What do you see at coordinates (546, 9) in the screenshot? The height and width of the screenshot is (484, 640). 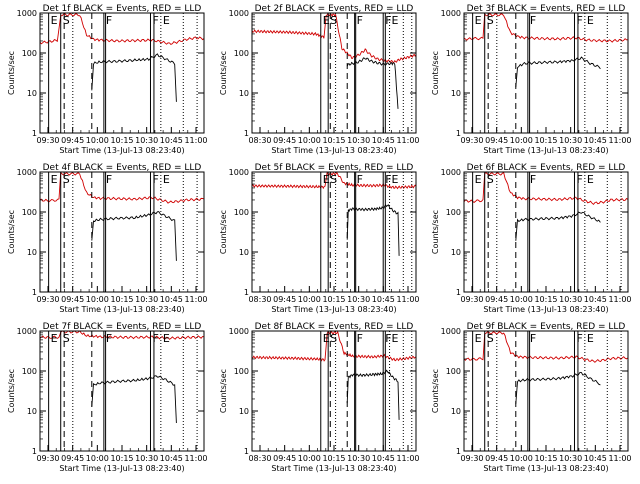 I see `panel-title: Det 3f BLACK = Events, RED = LLD` at bounding box center [546, 9].